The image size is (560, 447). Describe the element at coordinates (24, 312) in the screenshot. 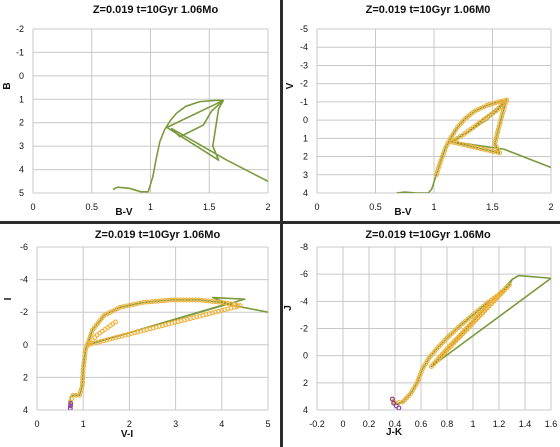

I see `y-tick-label: -2` at that location.